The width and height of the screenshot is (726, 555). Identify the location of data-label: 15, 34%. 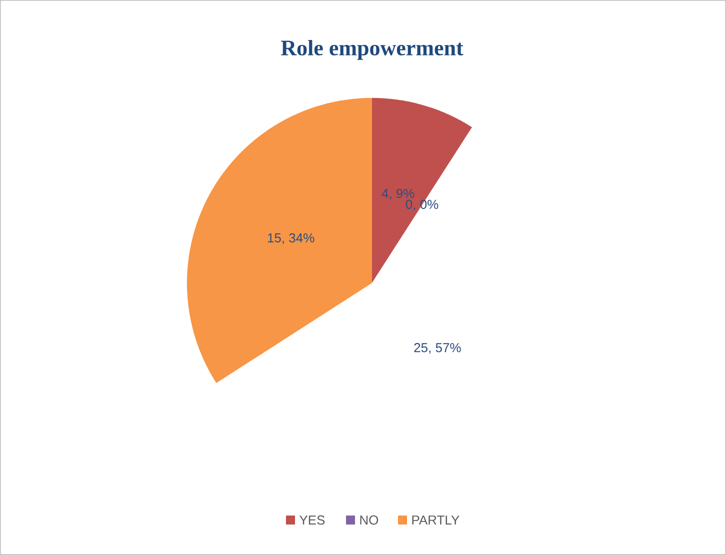
(291, 238).